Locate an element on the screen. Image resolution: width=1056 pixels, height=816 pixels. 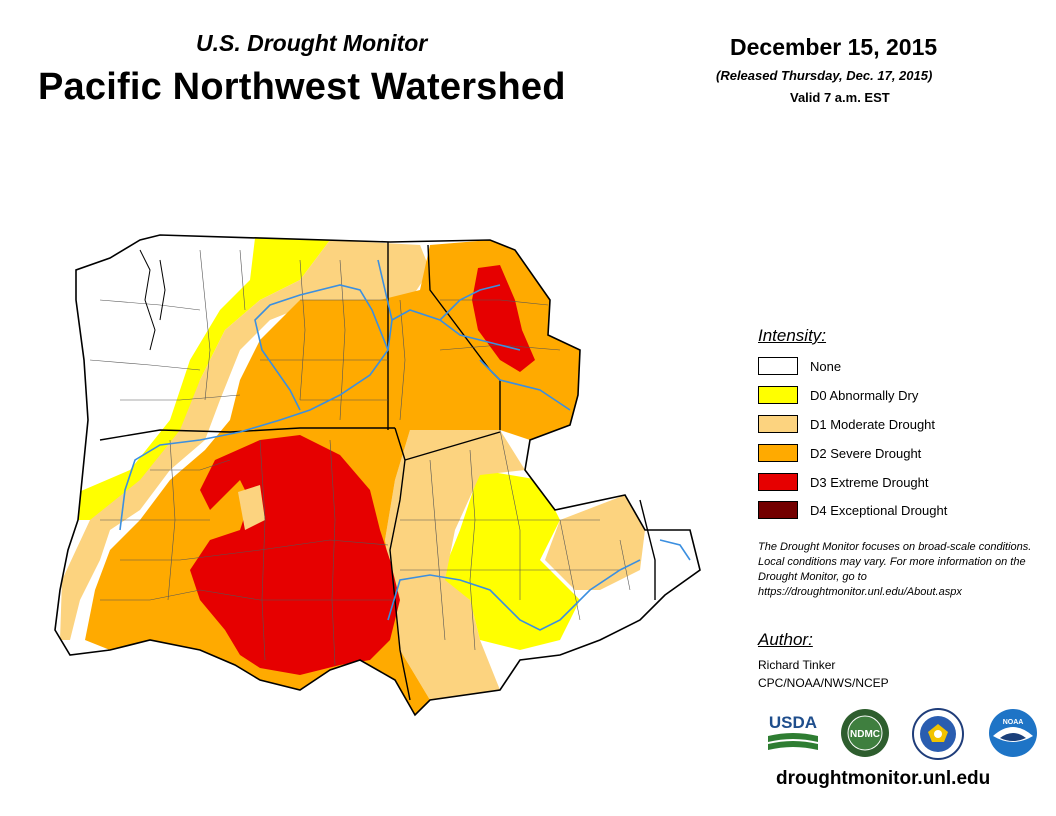
d0-area is located at coordinates (195, 379).